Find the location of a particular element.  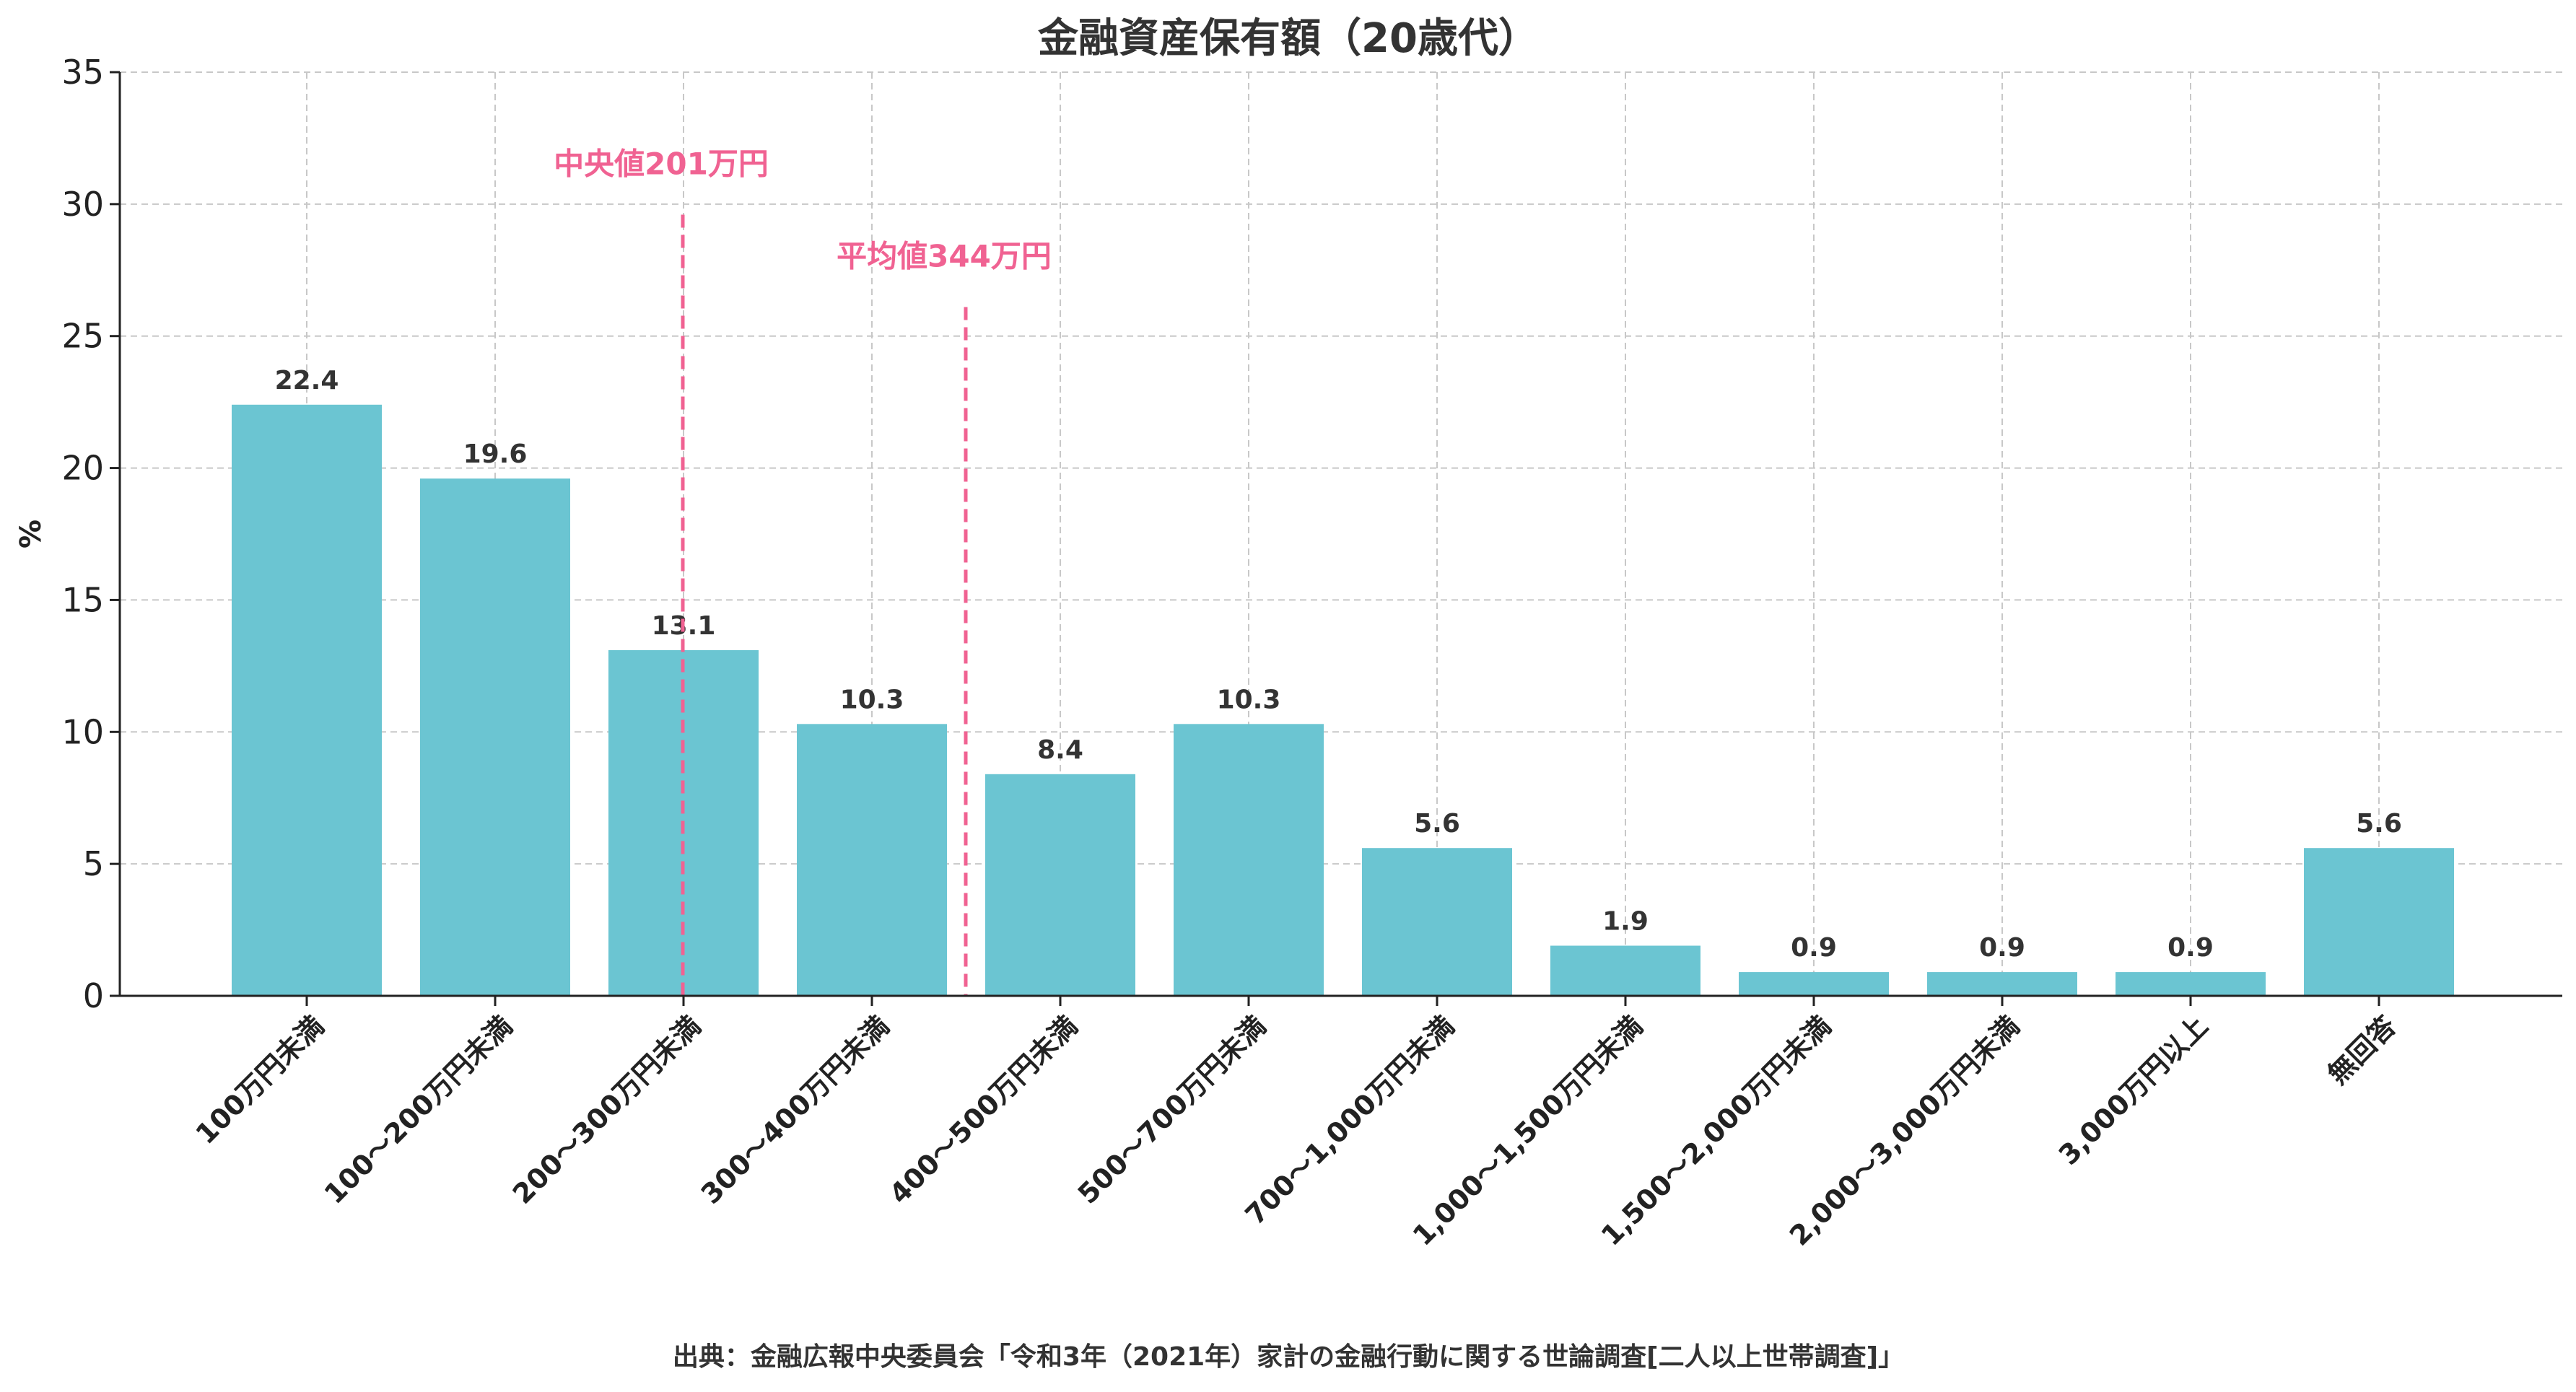

y-tick-labels: 0 5 10 15 20 25 30 35 is located at coordinates (82, 534).